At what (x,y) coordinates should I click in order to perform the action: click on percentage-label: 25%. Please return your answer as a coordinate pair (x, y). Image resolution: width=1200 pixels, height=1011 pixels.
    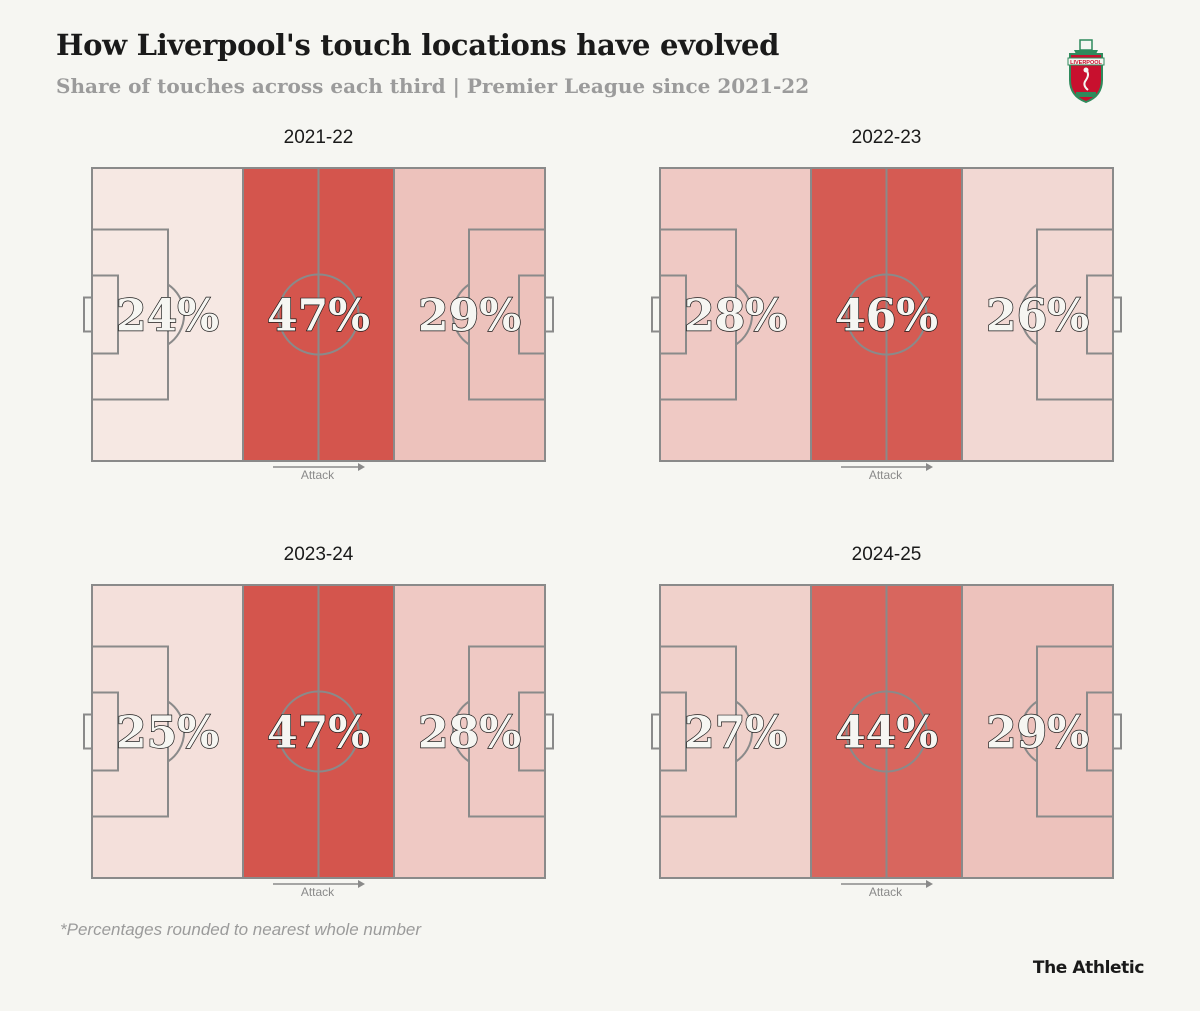
    Looking at the image, I should click on (167, 733).